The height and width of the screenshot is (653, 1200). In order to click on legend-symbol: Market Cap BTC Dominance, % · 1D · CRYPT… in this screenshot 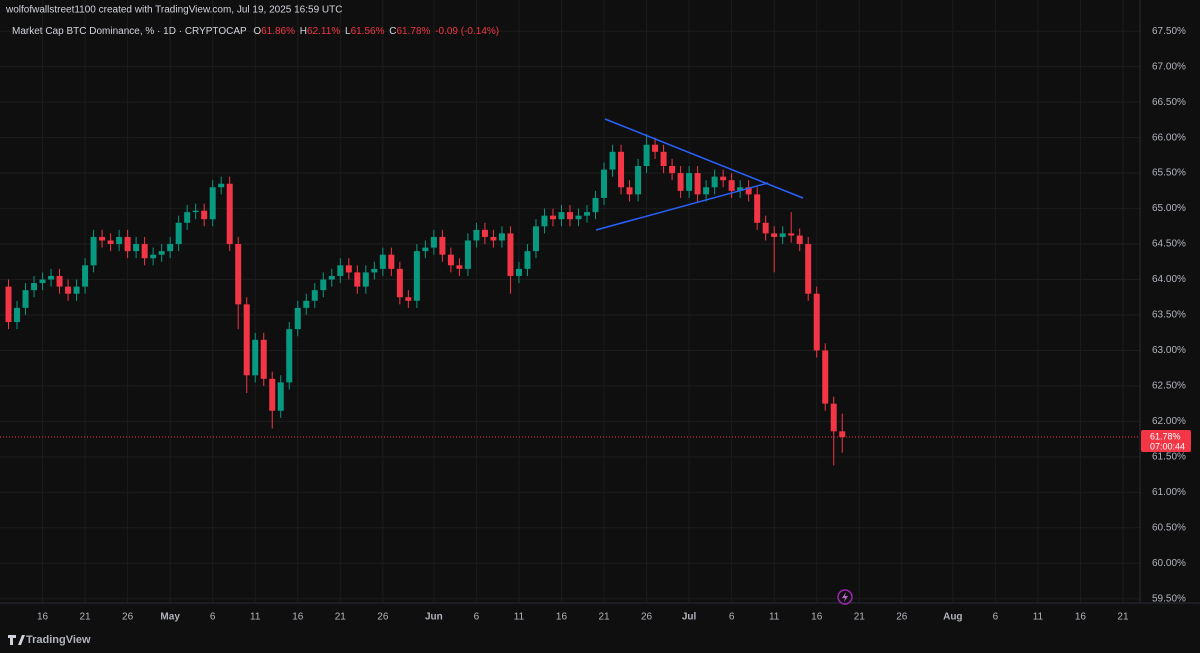, I will do `click(129, 31)`.